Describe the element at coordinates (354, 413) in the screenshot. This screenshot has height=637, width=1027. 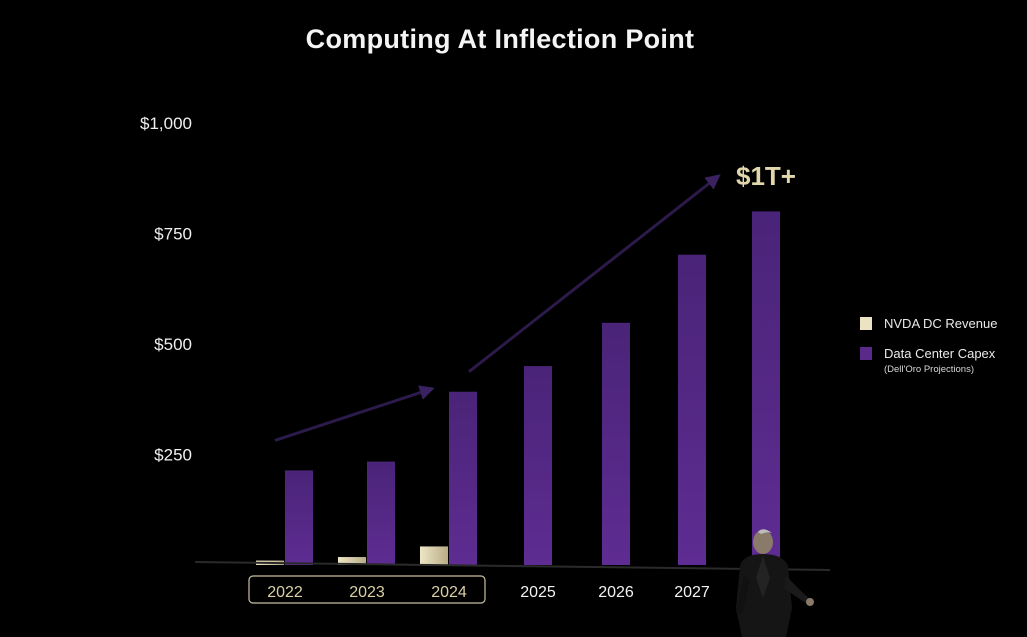
I see `trend-arrow-historical` at that location.